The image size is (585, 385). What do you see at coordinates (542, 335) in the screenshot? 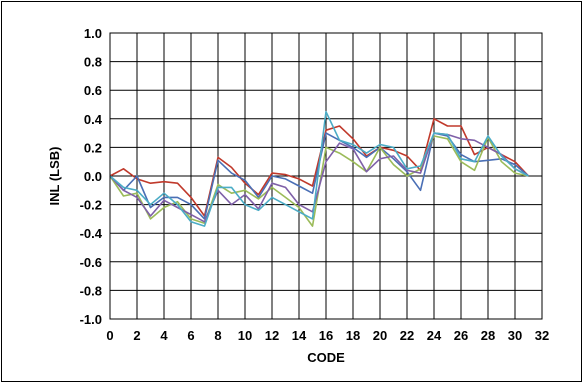
I see `x-tick-label: 32` at bounding box center [542, 335].